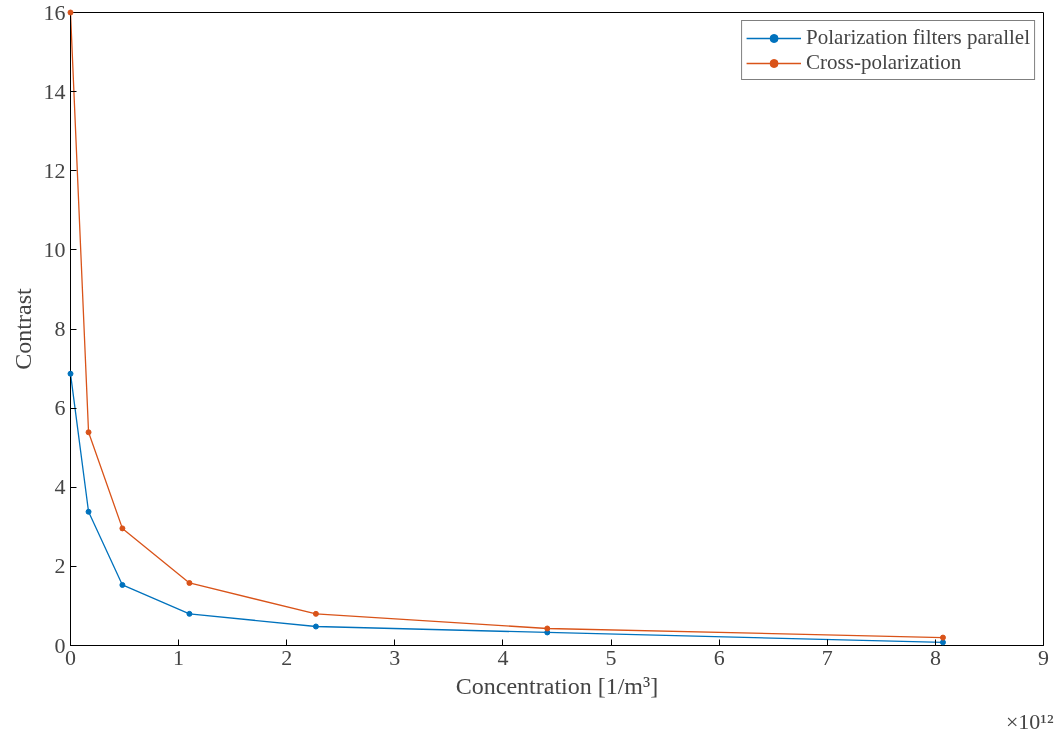 This screenshot has width=1063, height=738. I want to click on x-tick-label: 3, so click(395, 657).